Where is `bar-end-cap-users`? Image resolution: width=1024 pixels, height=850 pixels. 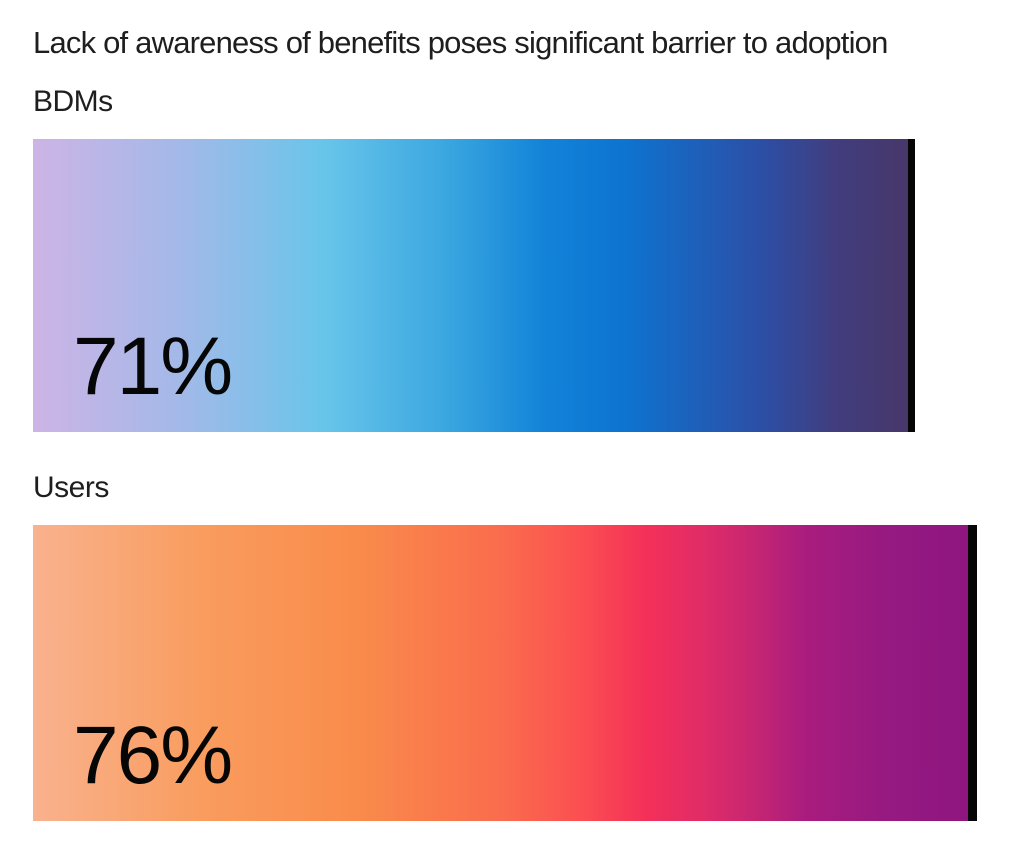
bar-end-cap-users is located at coordinates (972, 673).